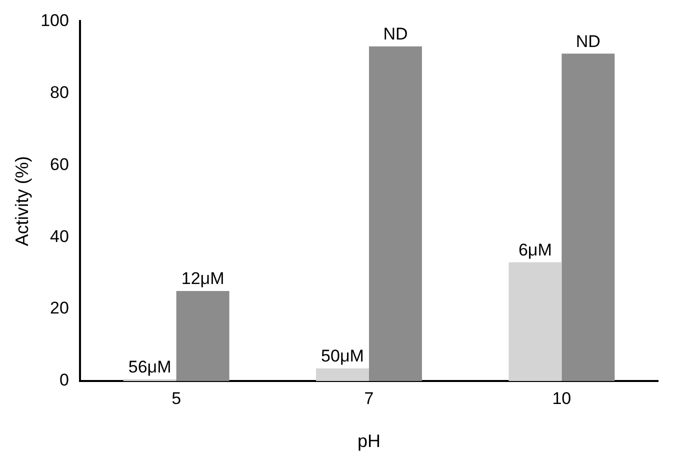 Image resolution: width=686 pixels, height=465 pixels. What do you see at coordinates (54, 20) in the screenshot?
I see `y-tick-label: 100` at bounding box center [54, 20].